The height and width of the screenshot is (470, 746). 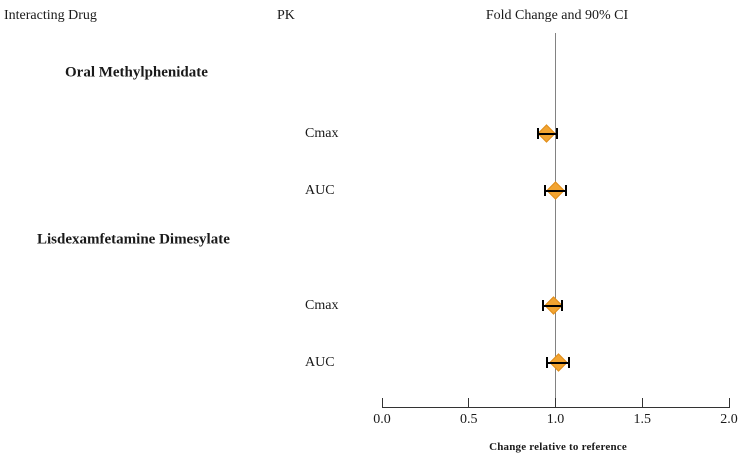 I want to click on group-label: Oral Methylphenidate, so click(x=136, y=72).